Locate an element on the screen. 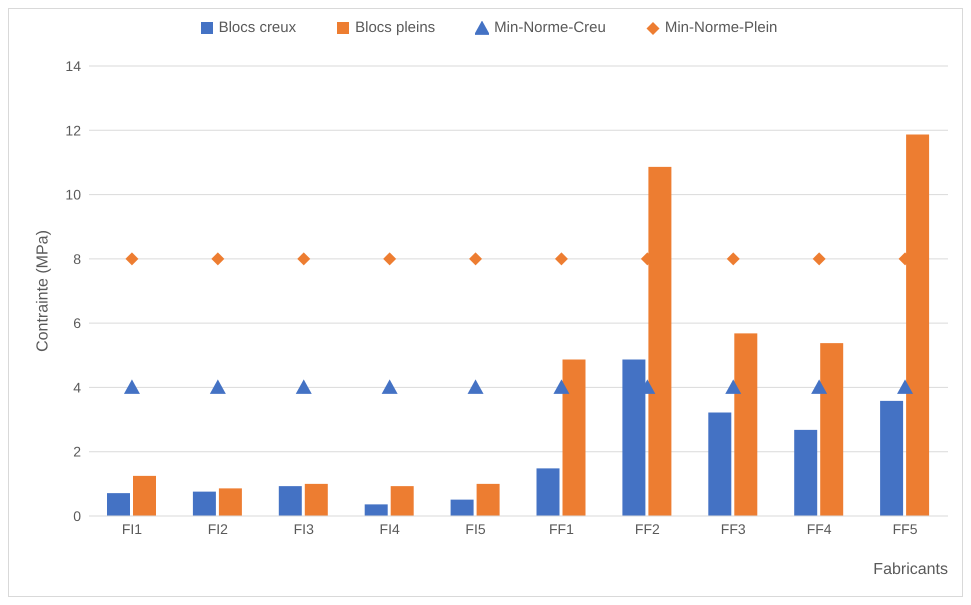 The height and width of the screenshot is (605, 971). x-tick-label: FF5 is located at coordinates (905, 528).